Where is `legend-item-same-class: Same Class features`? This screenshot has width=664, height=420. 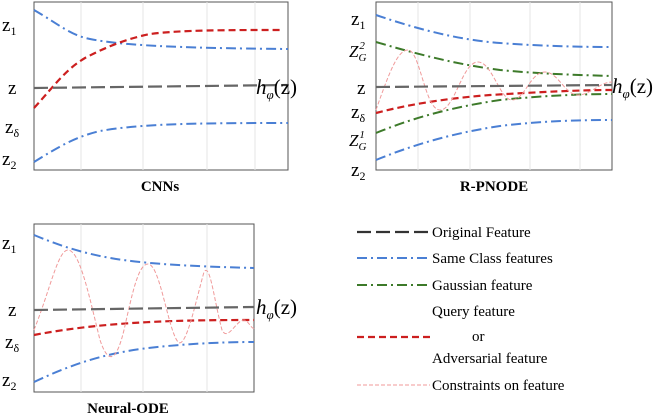
legend-item-same-class: Same Class features is located at coordinates (455, 259).